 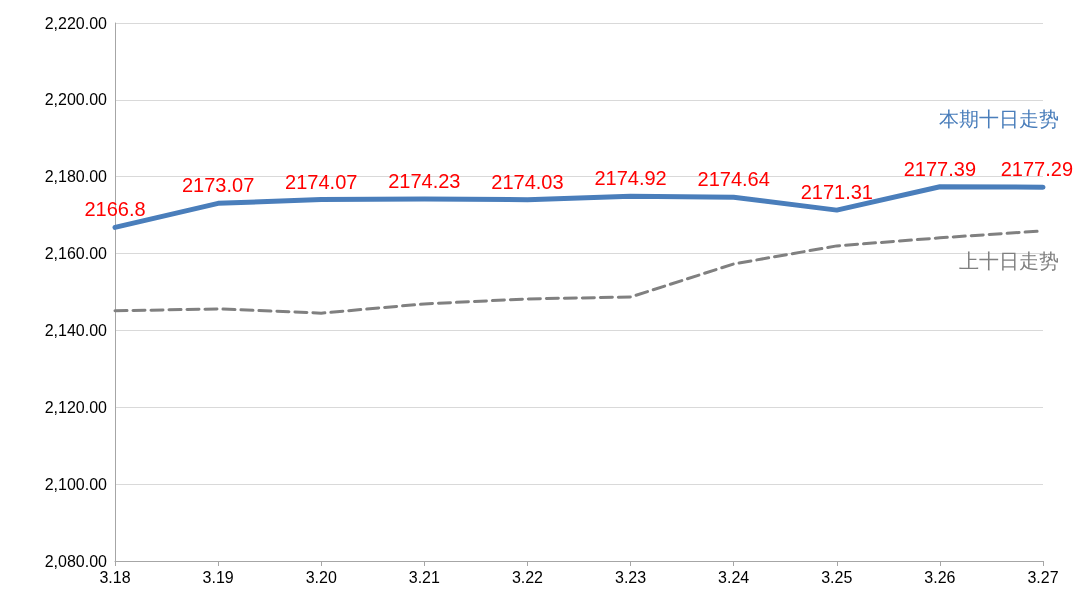 What do you see at coordinates (76, 561) in the screenshot?
I see `y-tick-label: 2,080.00` at bounding box center [76, 561].